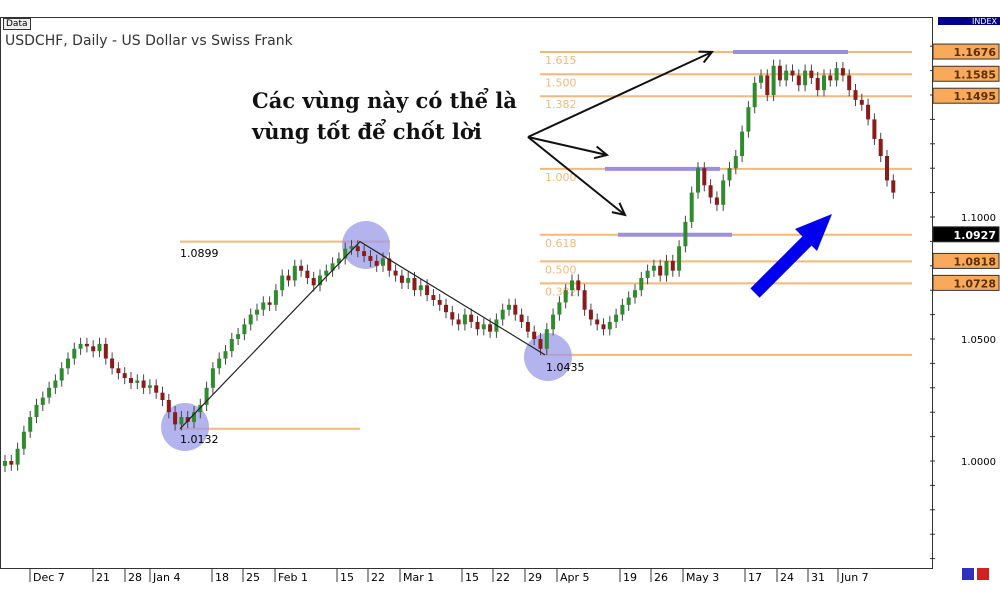 This screenshot has height=600, width=1000. I want to click on chart-title: USDCHF, Daily - US Dollar vs Swiss Frank, so click(149, 41).